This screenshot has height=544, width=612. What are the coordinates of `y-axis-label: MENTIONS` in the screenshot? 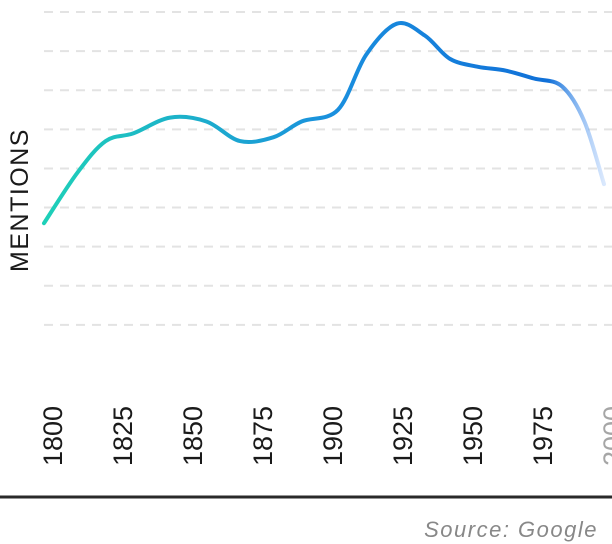 It's located at (20, 200).